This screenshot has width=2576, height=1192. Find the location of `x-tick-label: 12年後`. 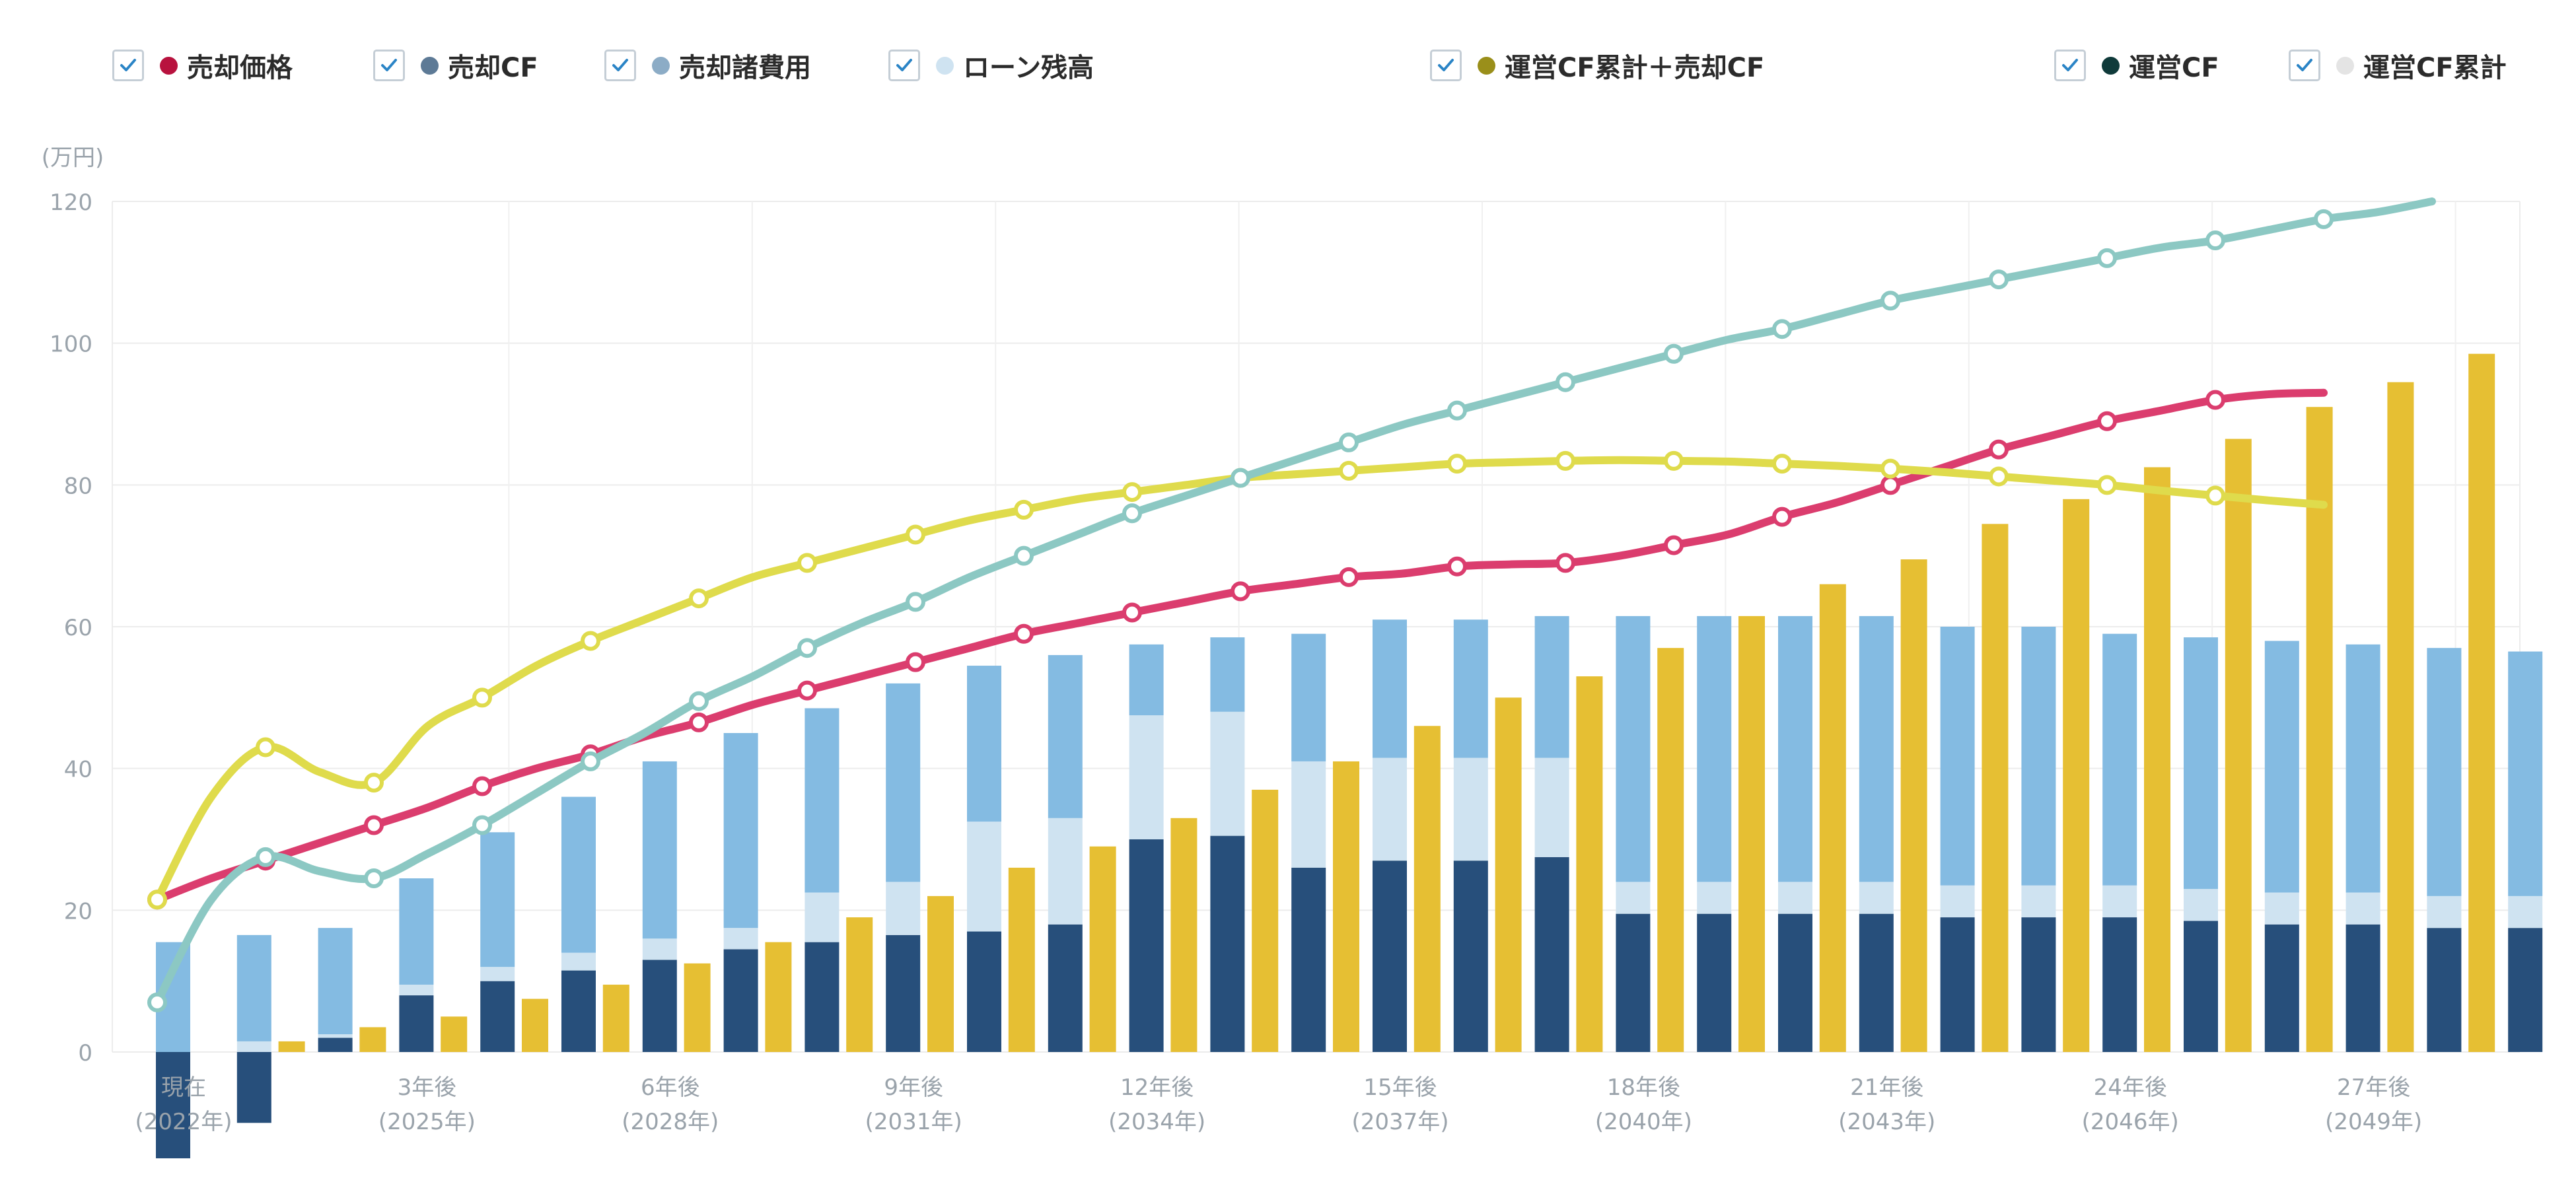

x-tick-label: 12年後 is located at coordinates (1157, 1087).